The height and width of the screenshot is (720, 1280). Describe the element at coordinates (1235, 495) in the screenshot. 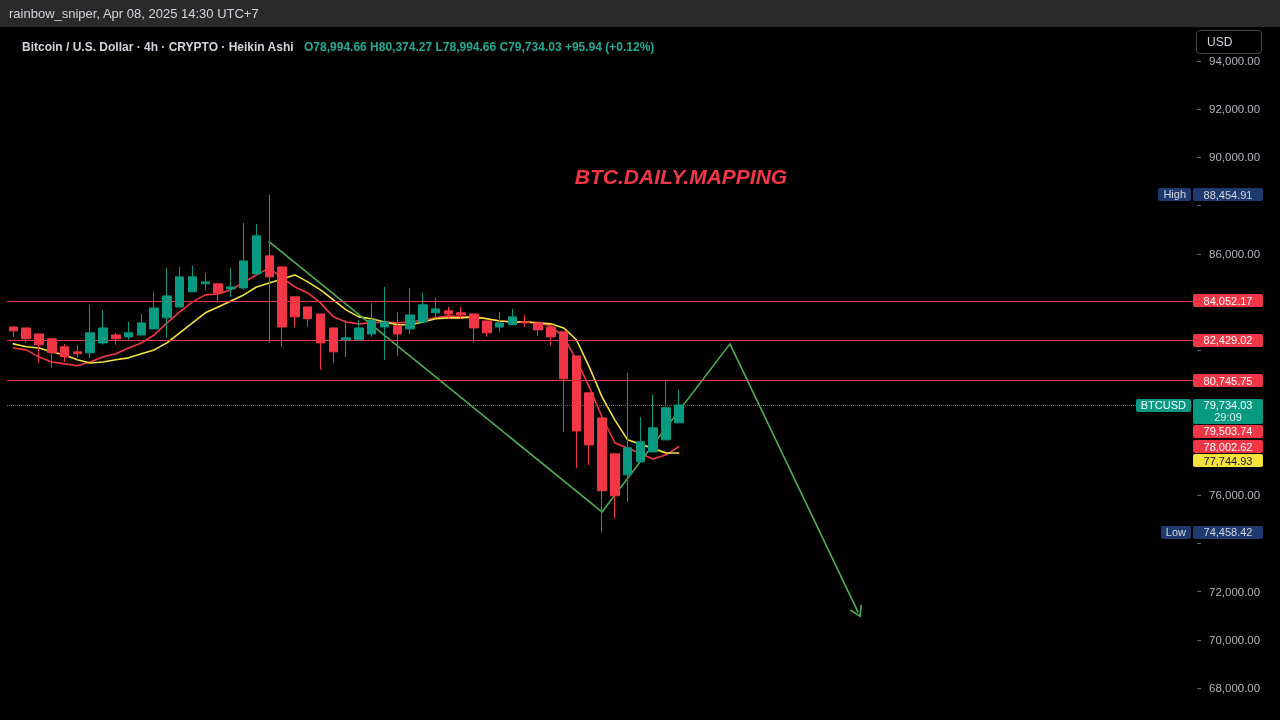

I see `y-tick-label: 76,000.00` at that location.